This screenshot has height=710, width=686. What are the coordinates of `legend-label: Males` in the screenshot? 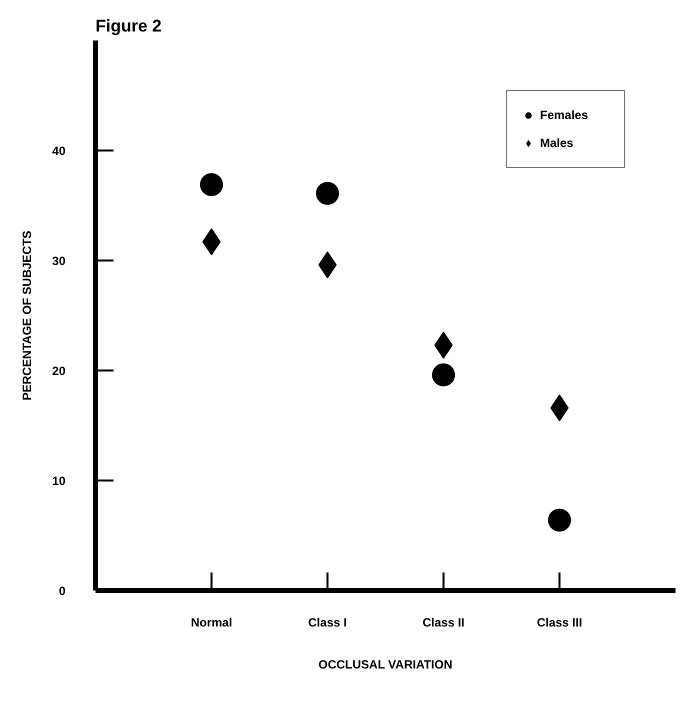 It's located at (557, 143).